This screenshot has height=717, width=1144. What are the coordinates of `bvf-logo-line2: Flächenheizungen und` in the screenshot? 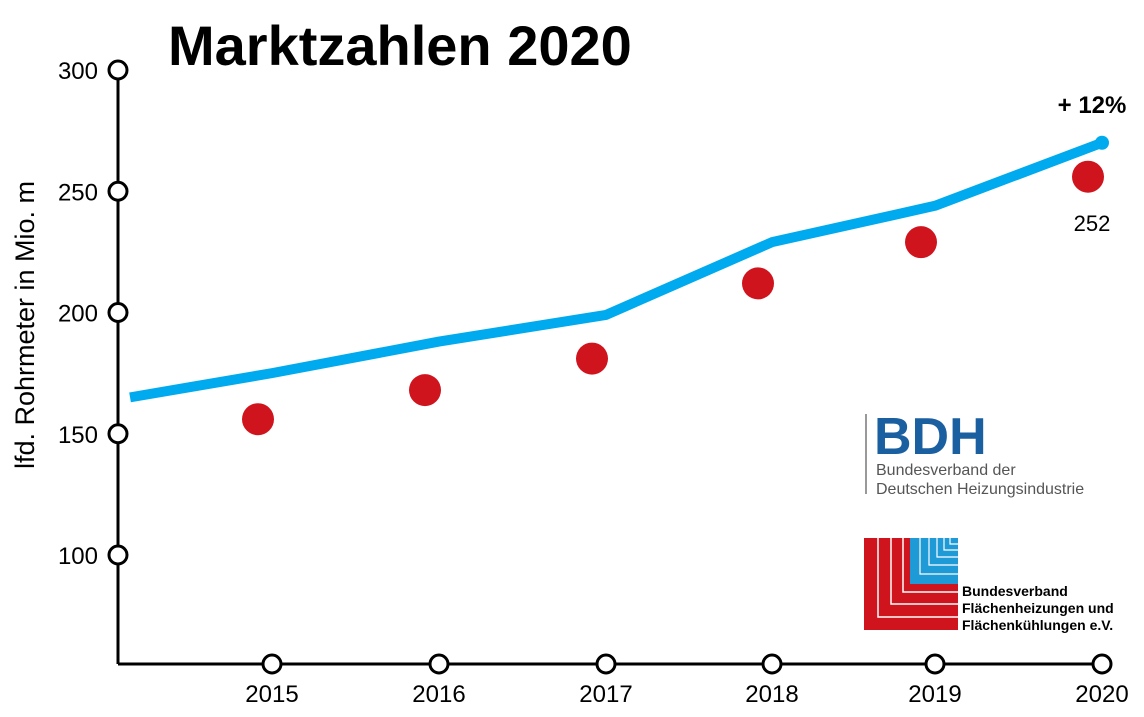 It's located at (1038, 608).